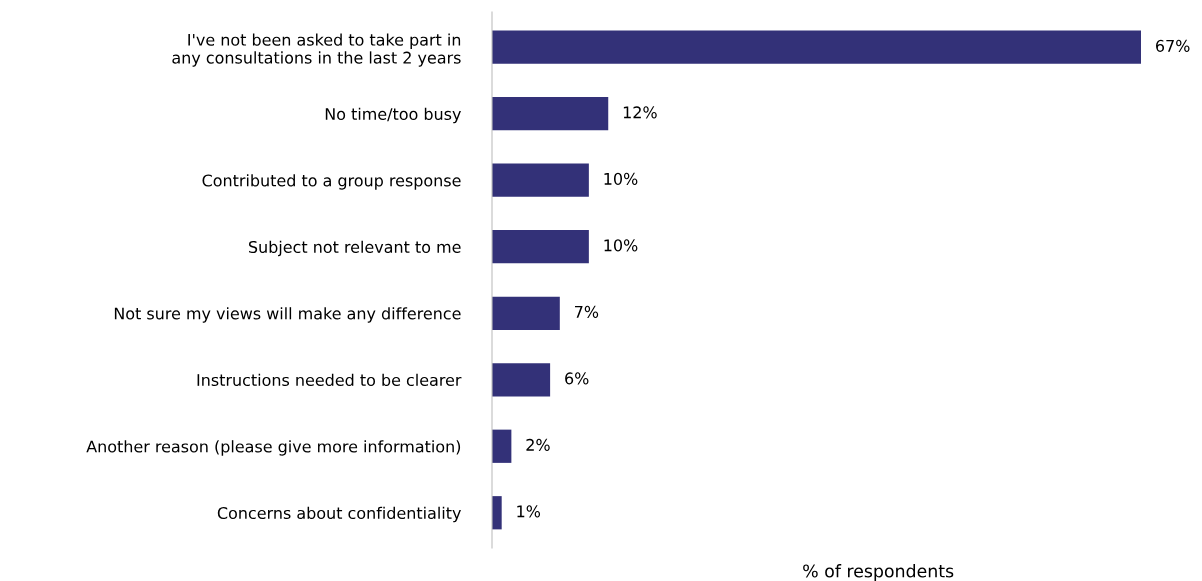  Describe the element at coordinates (1173, 45) in the screenshot. I see `data-label: 67%` at that location.